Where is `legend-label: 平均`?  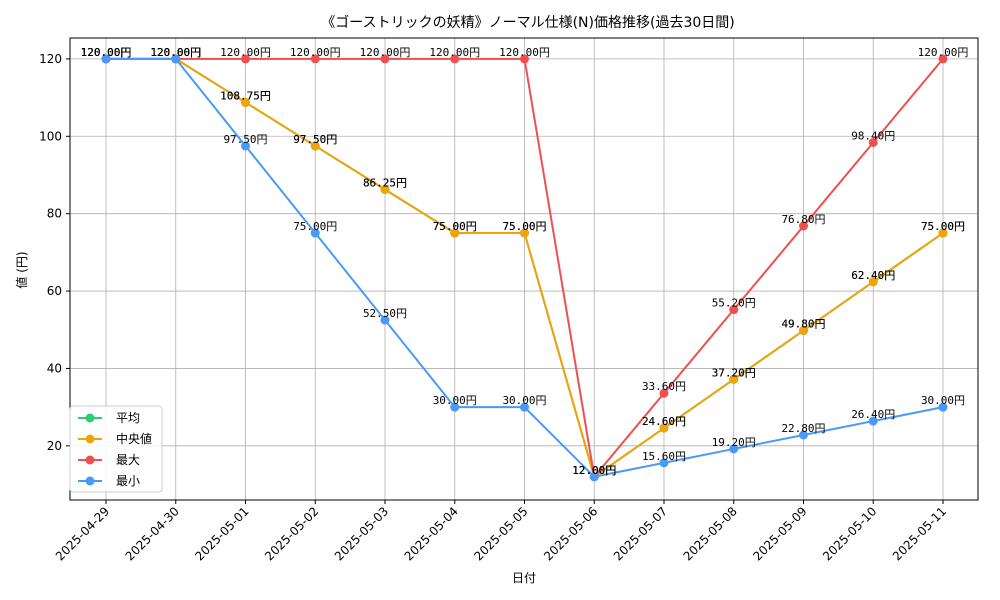
legend-label: 平均 is located at coordinates (128, 418).